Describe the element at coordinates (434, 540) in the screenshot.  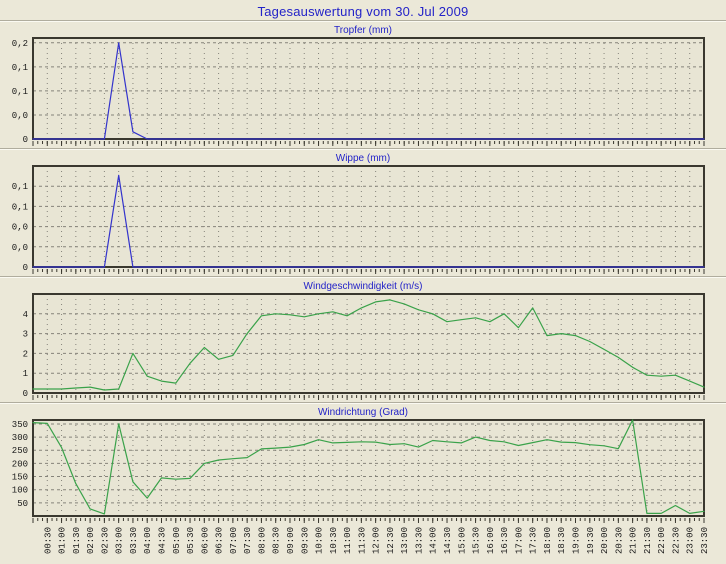
I see `svg-text: 14:00` at that location.